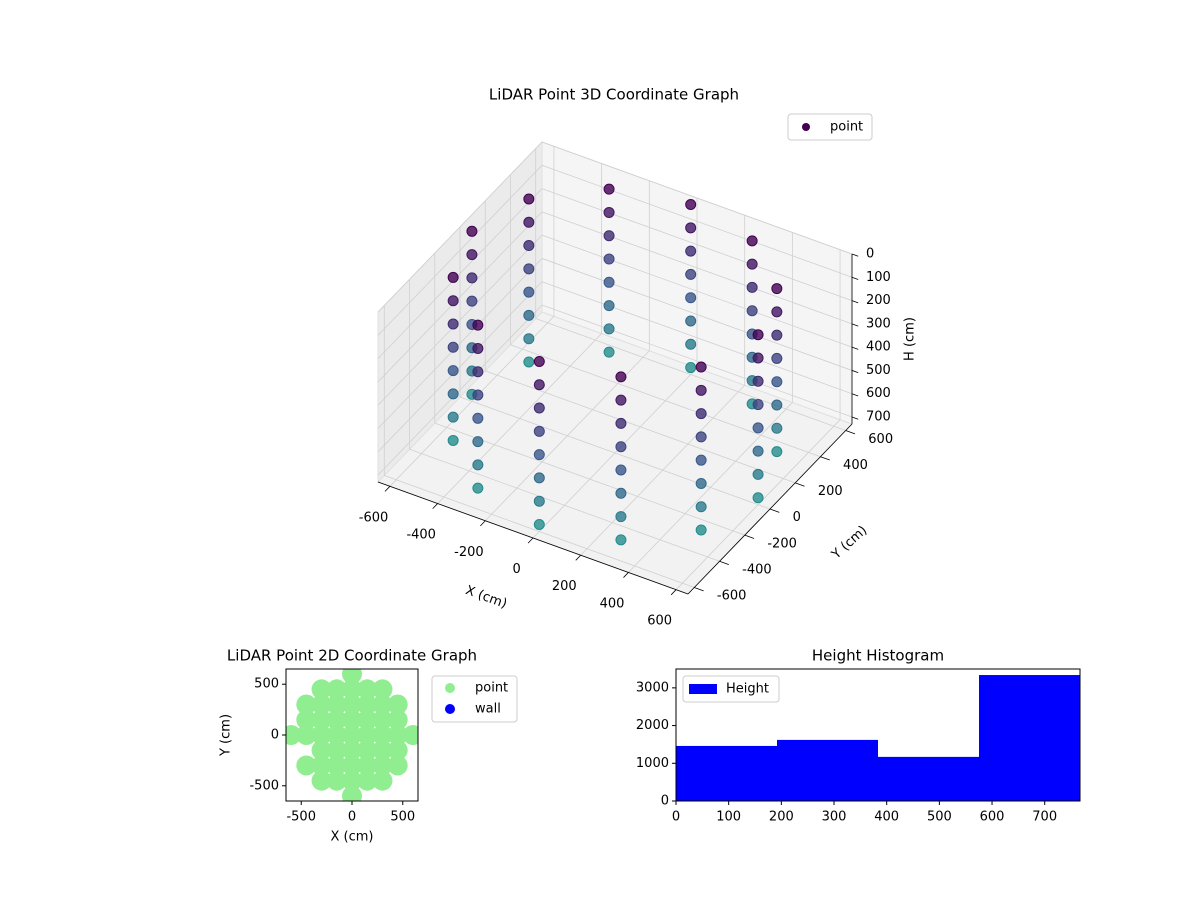 Image resolution: width=1200 pixels, height=900 pixels. I want to click on x-tick-label: 700, so click(1044, 817).